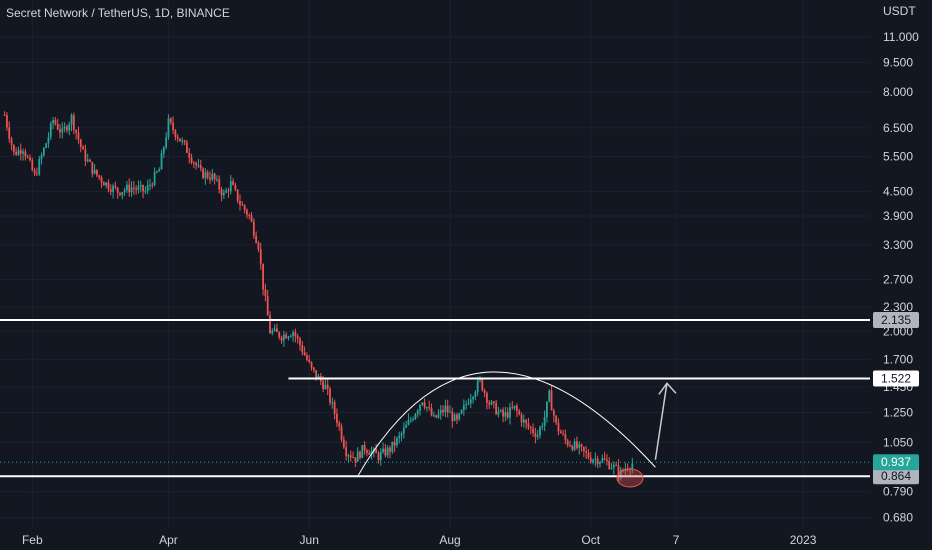 Image resolution: width=932 pixels, height=550 pixels. Describe the element at coordinates (630, 478) in the screenshot. I see `highlight-circle` at that location.